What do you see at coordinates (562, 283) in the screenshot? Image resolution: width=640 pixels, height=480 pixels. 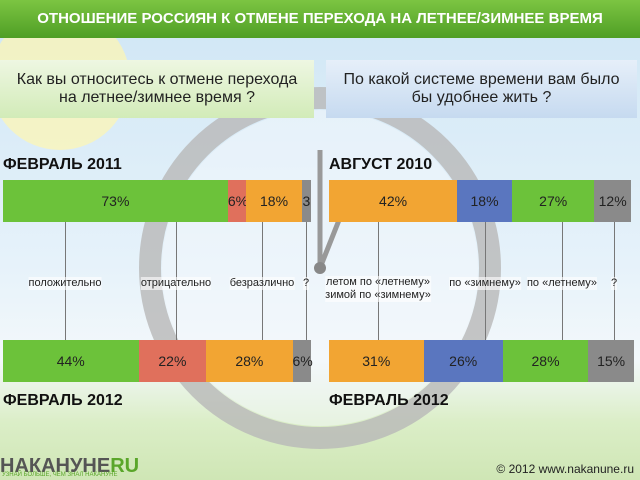 I see `category-label: по «летнему»` at bounding box center [562, 283].